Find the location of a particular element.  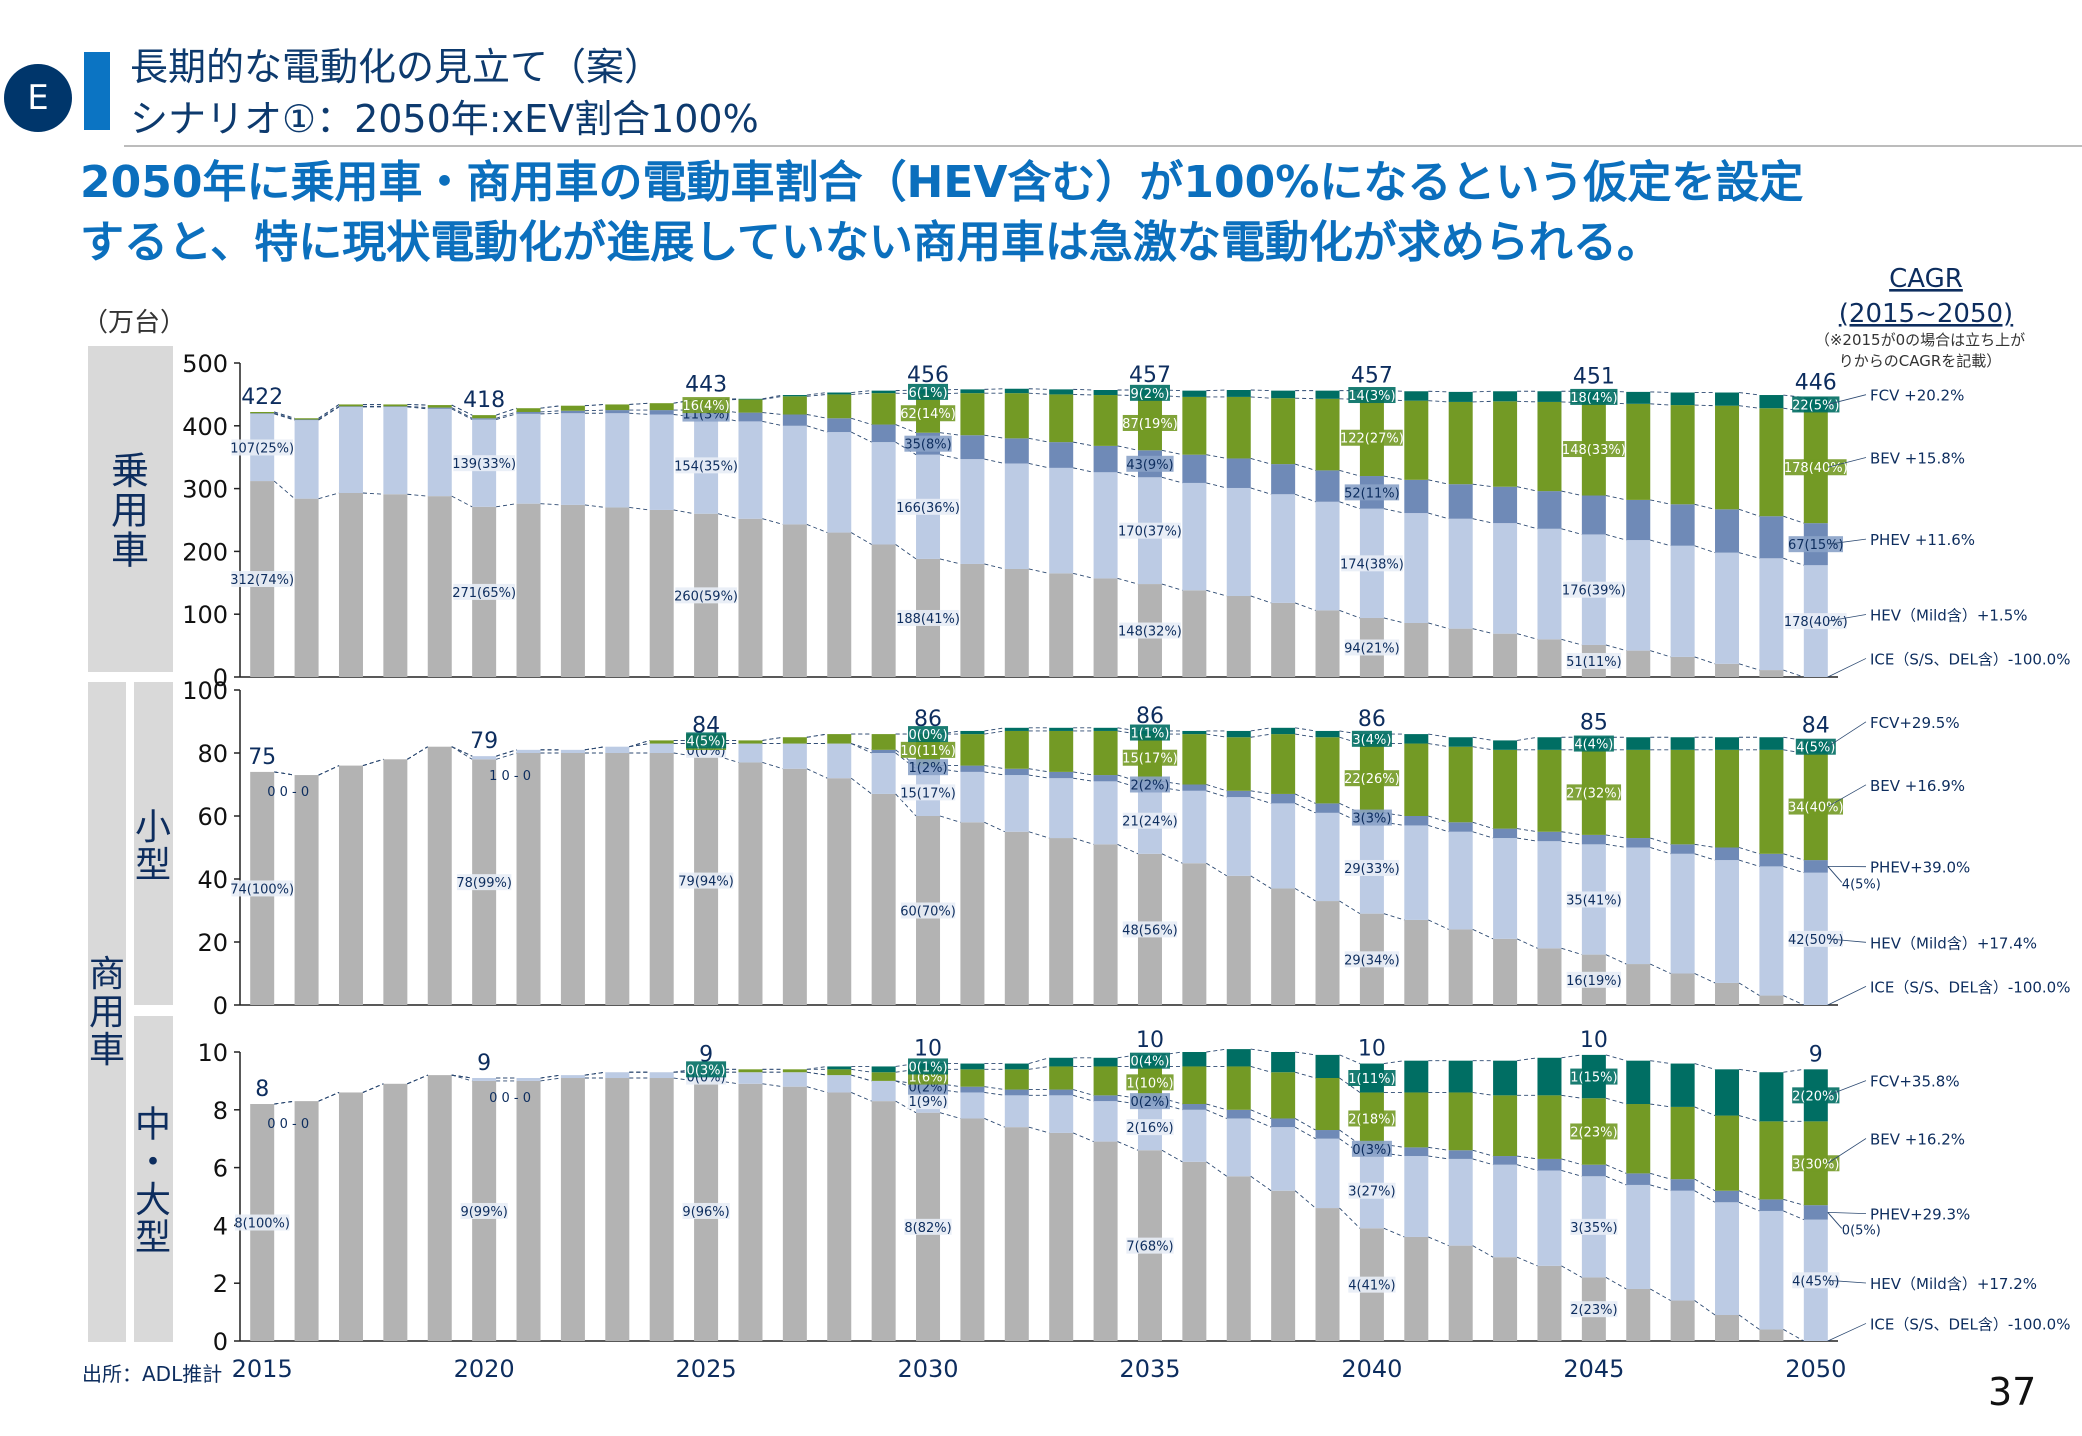

cagr-label: FCV+35.8% is located at coordinates (1915, 1082).